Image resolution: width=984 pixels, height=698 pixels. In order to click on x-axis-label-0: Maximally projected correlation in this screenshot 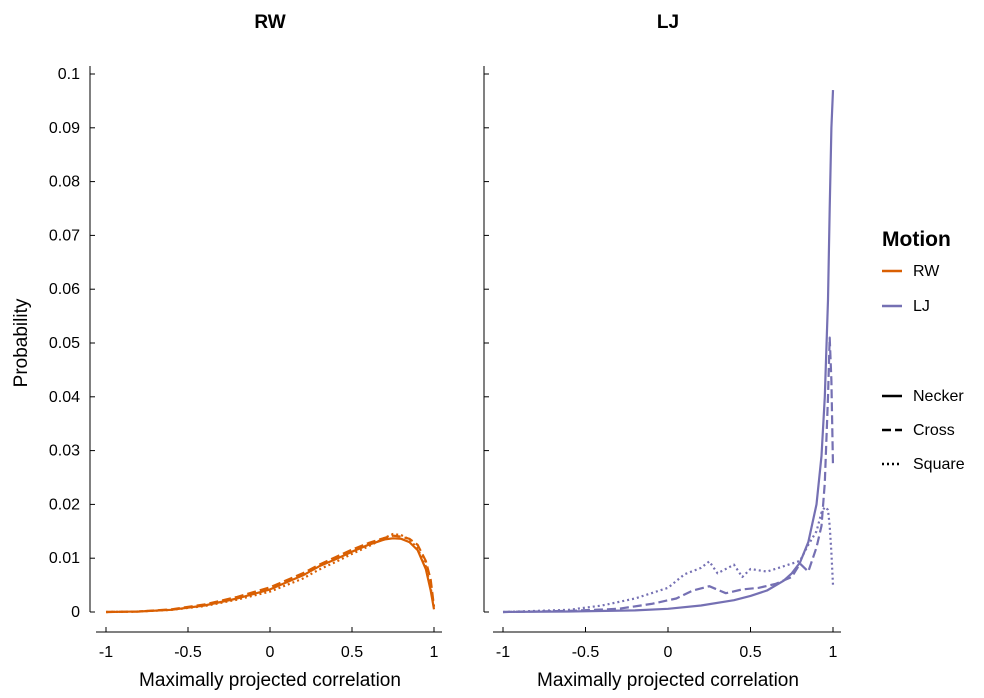, I will do `click(270, 680)`.